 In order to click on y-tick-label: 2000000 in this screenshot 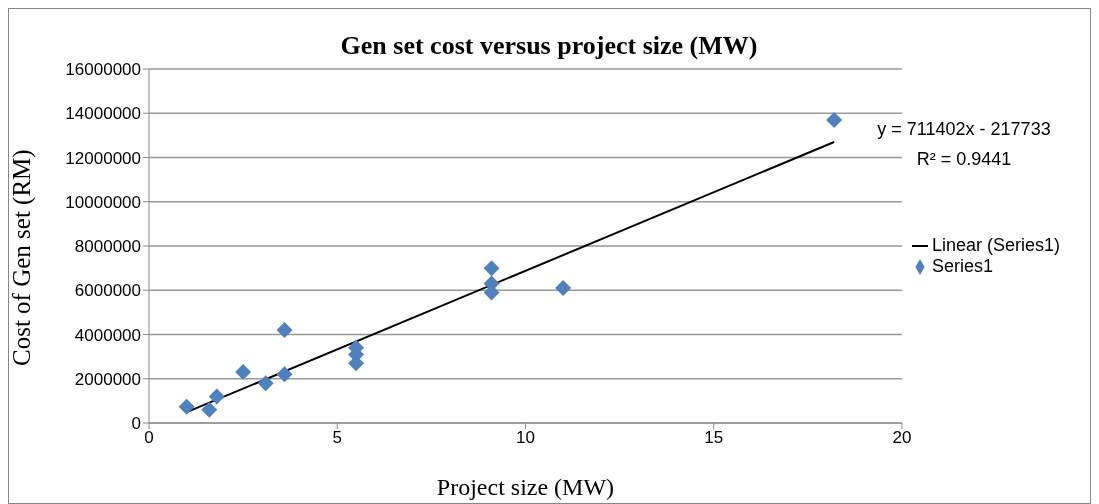, I will do `click(107, 379)`.